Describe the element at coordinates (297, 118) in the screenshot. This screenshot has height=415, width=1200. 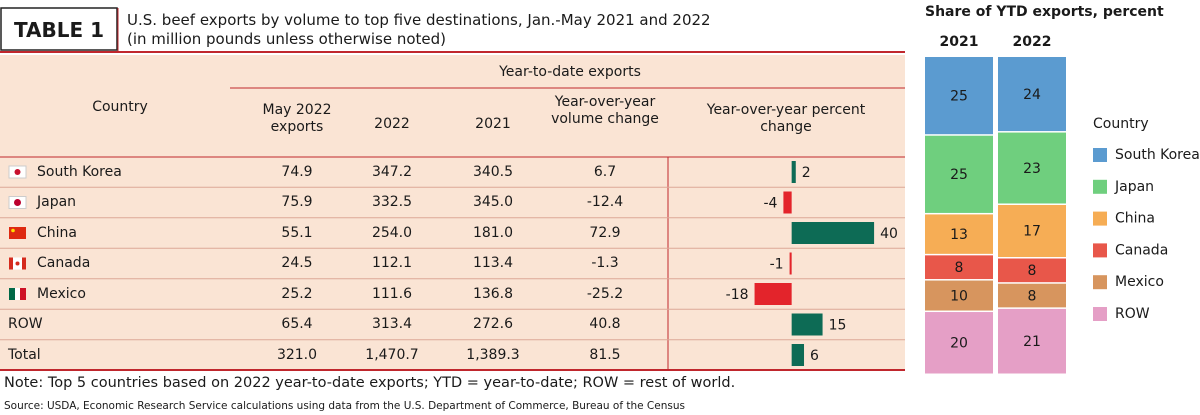
I see `column-header: May 2022 exports` at that location.